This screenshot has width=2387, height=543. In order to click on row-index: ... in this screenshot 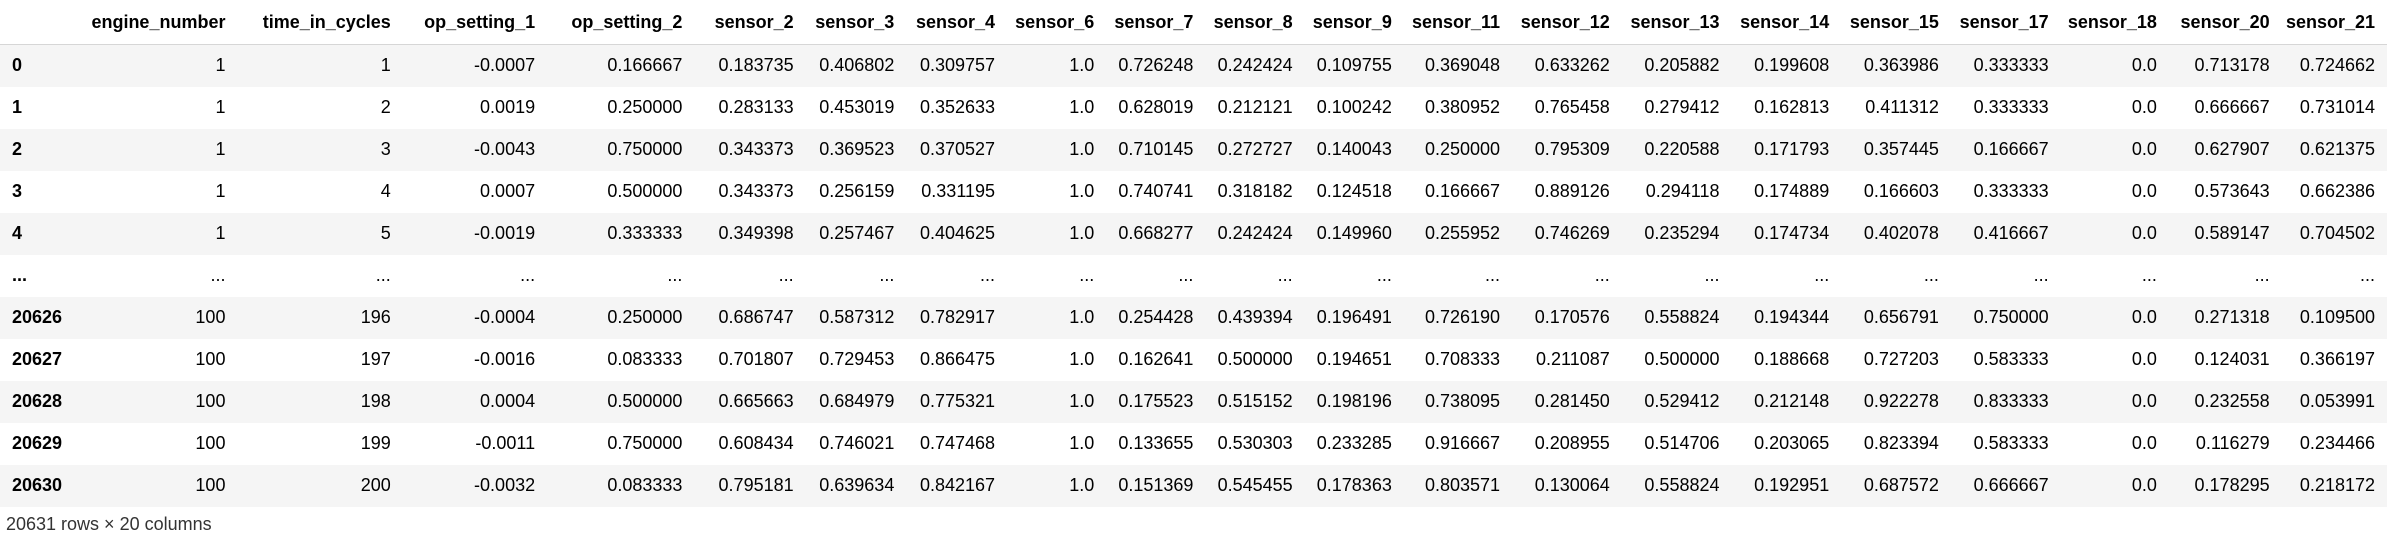, I will do `click(20, 275)`.